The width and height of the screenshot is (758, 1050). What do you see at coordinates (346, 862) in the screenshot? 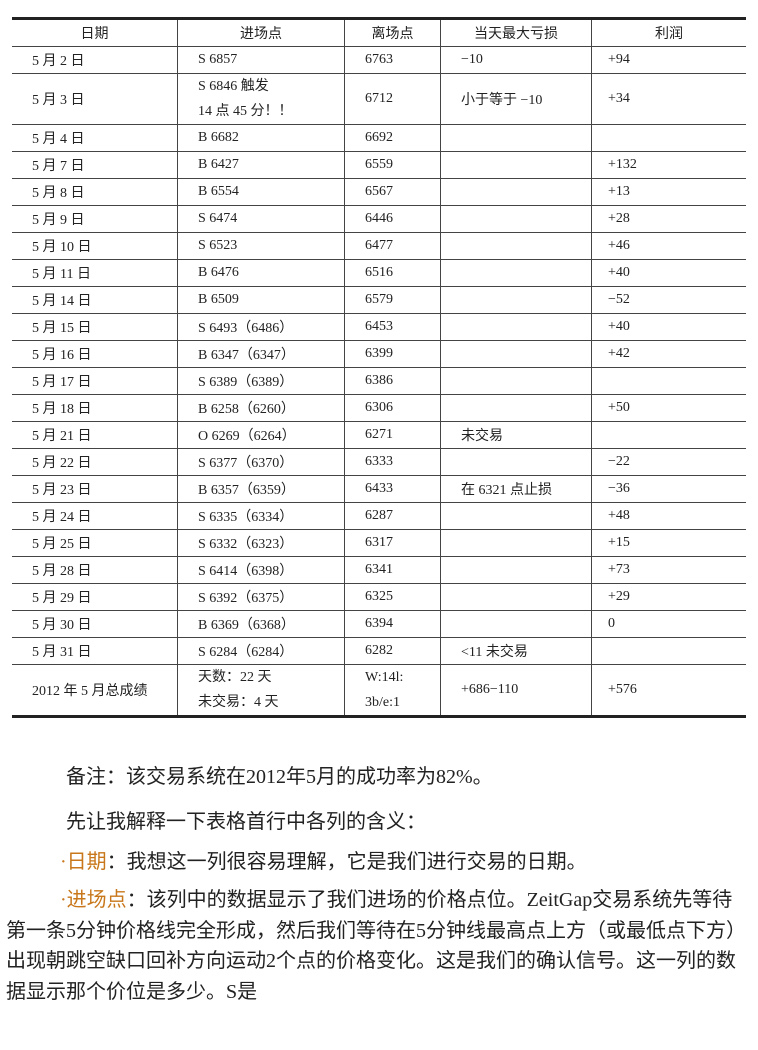
I see `date-description: ：我想这一列很容易理解，它是我们进行交易的日期。` at bounding box center [346, 862].